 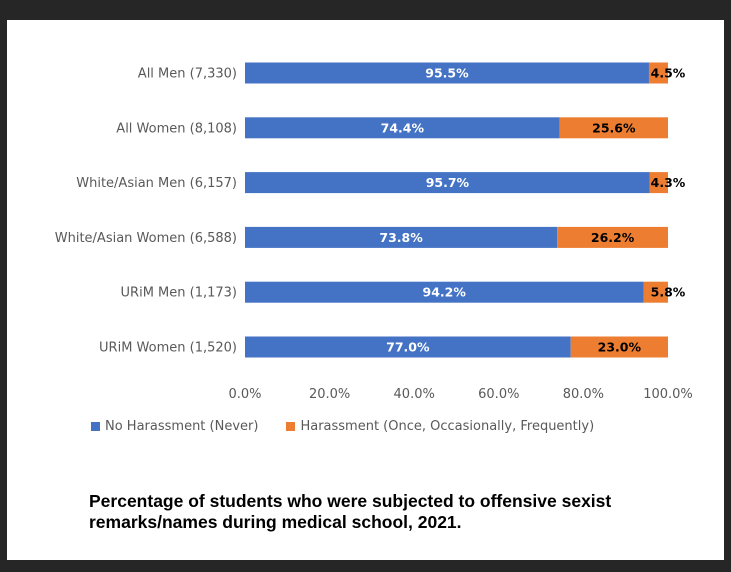 I want to click on category-label: White/Asian Men (6,157), so click(x=156, y=183).